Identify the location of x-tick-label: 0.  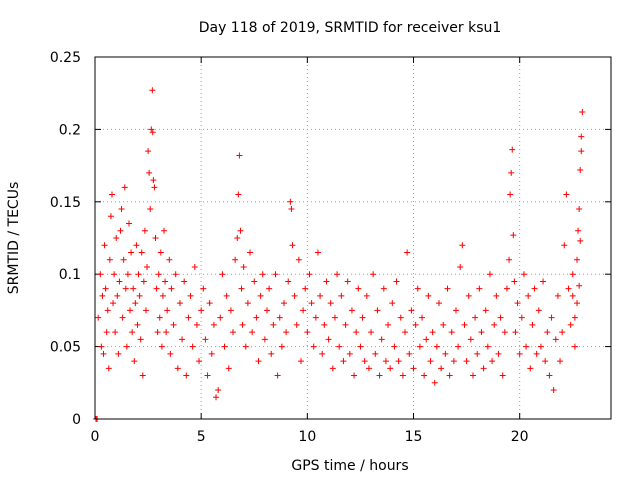
(95, 437).